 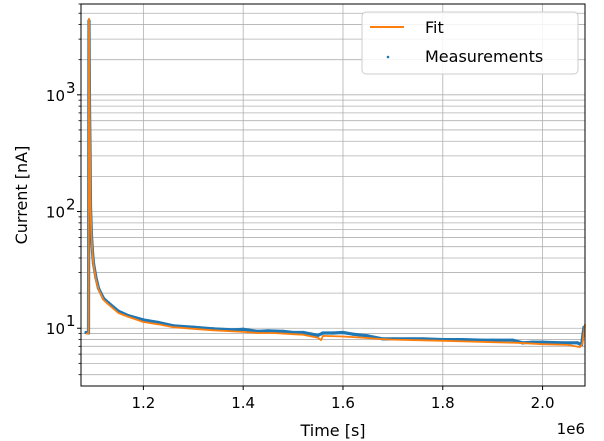 I want to click on y-tick-exponent: 2, so click(x=71, y=205).